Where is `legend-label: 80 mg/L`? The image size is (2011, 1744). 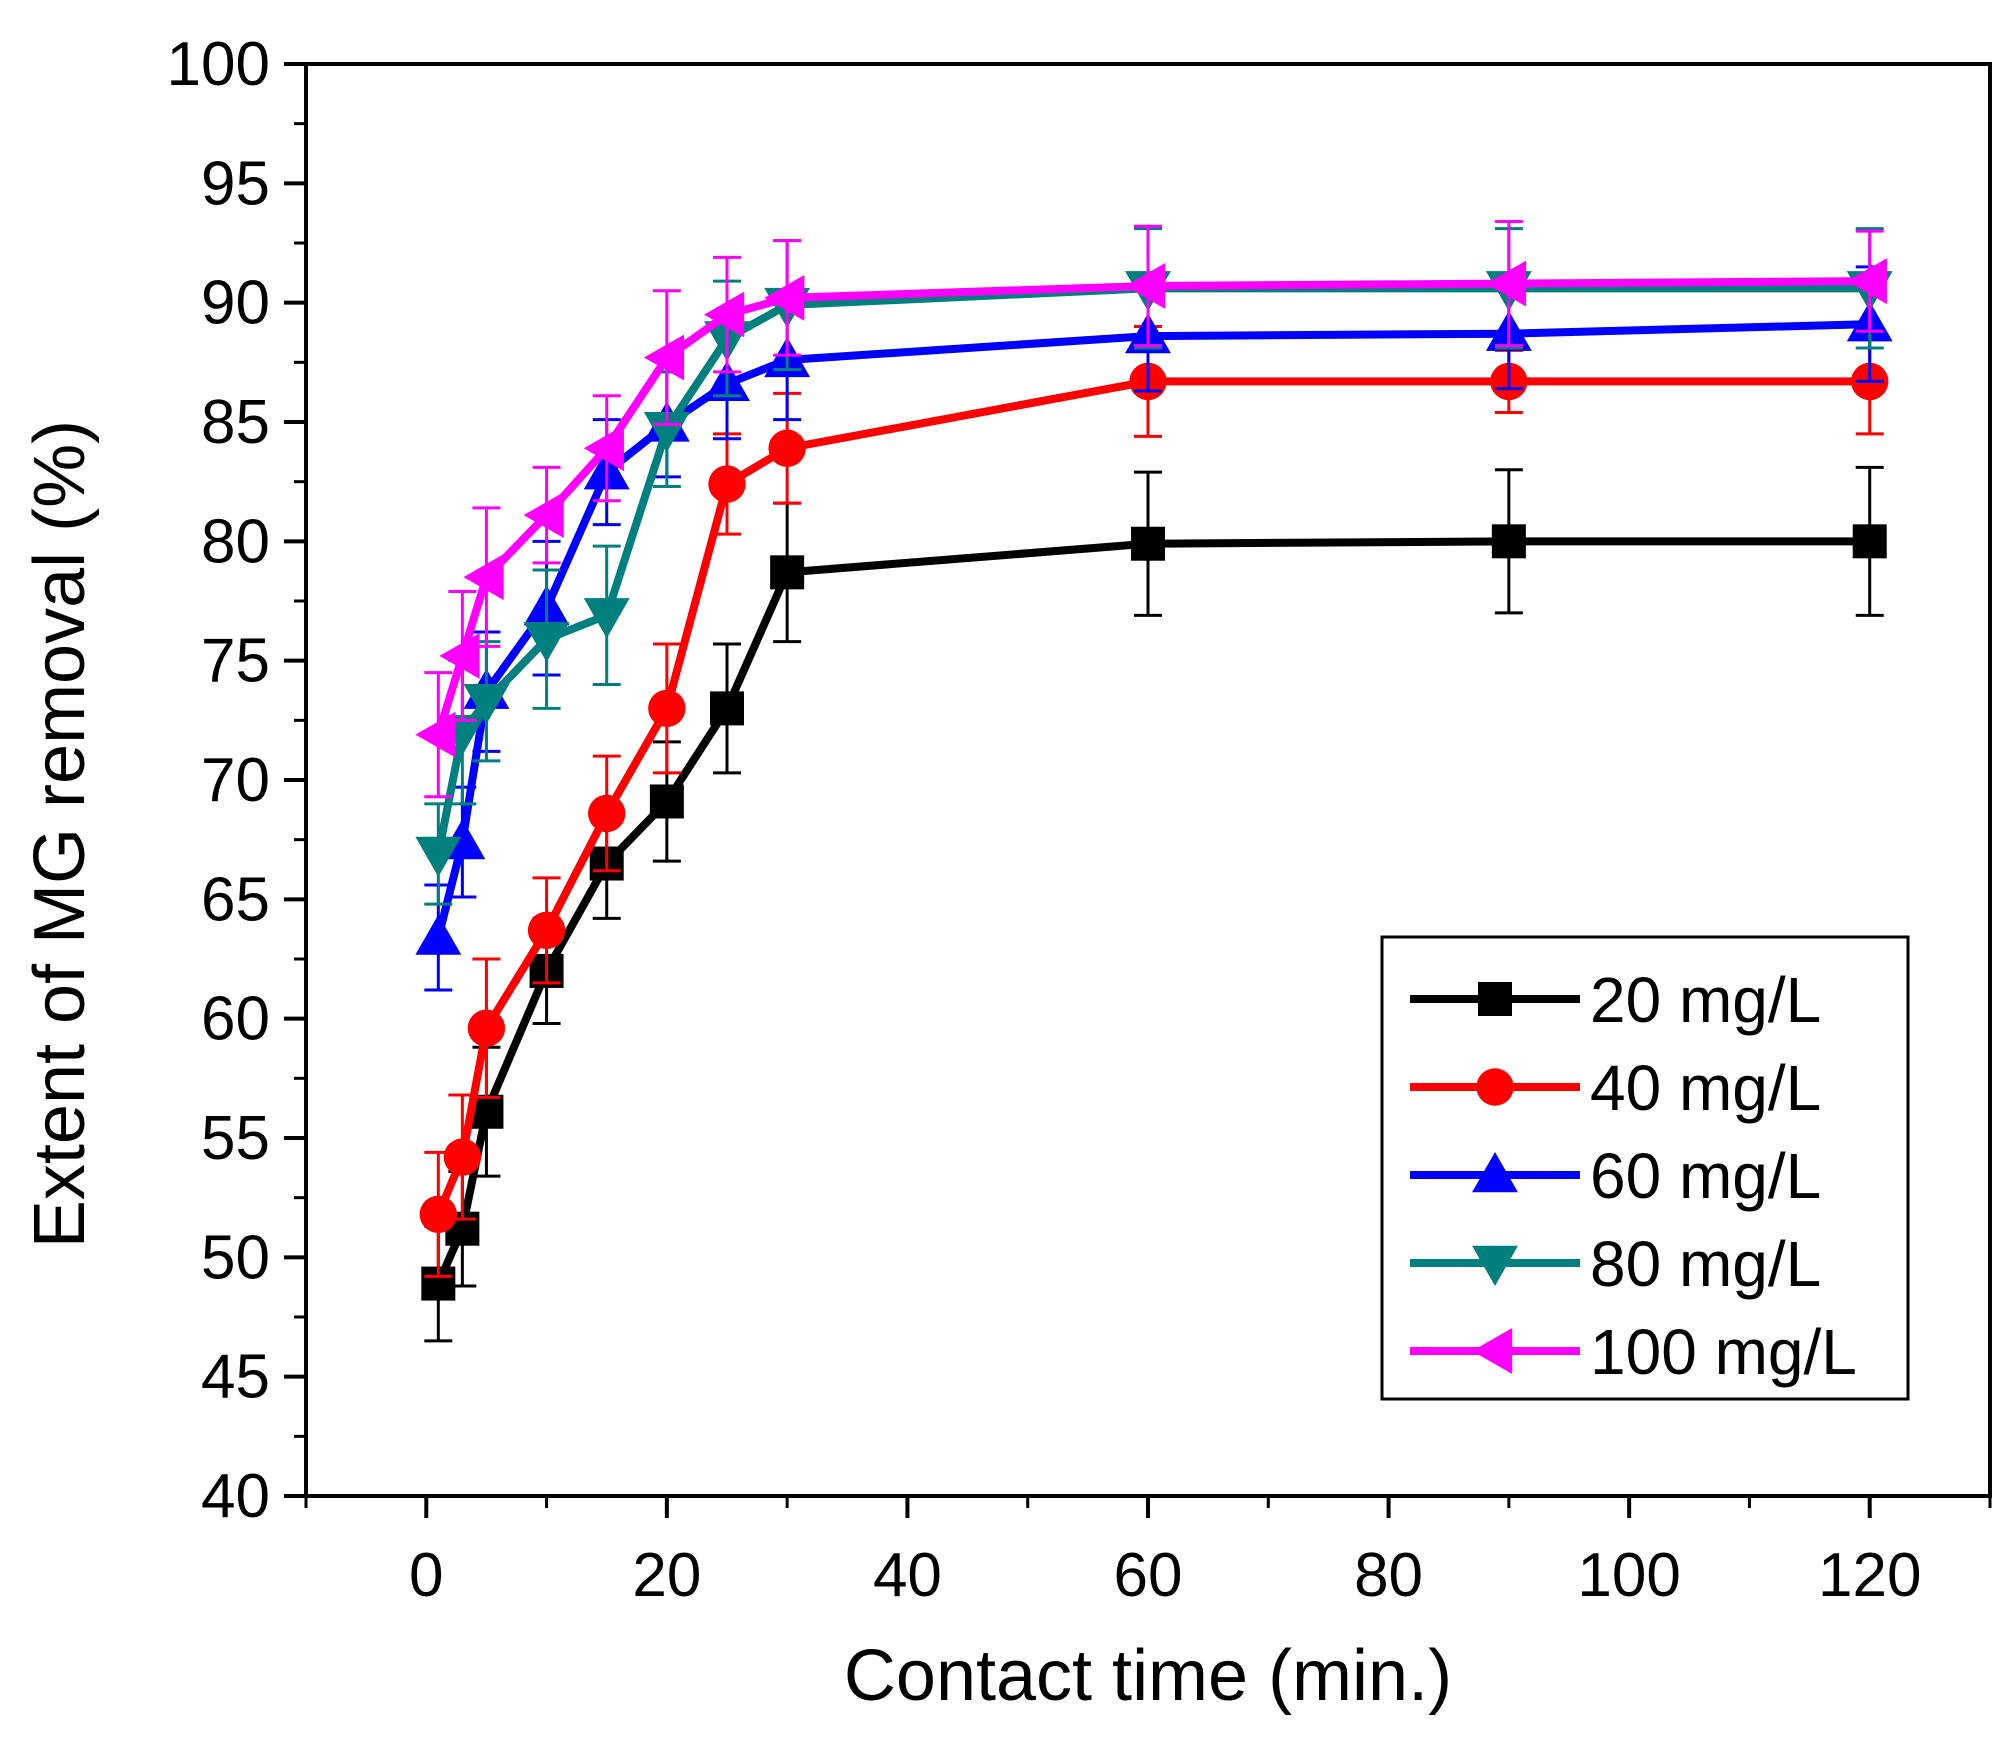 legend-label: 80 mg/L is located at coordinates (1705, 1264).